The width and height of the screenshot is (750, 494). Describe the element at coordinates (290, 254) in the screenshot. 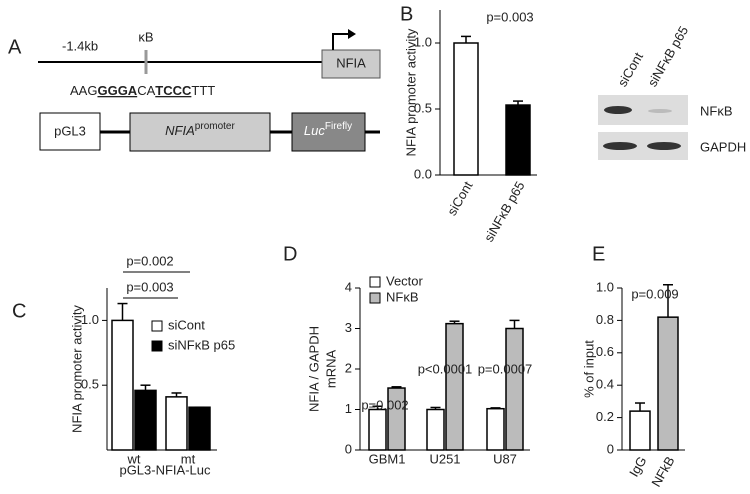

I see `panel-letter: D` at that location.